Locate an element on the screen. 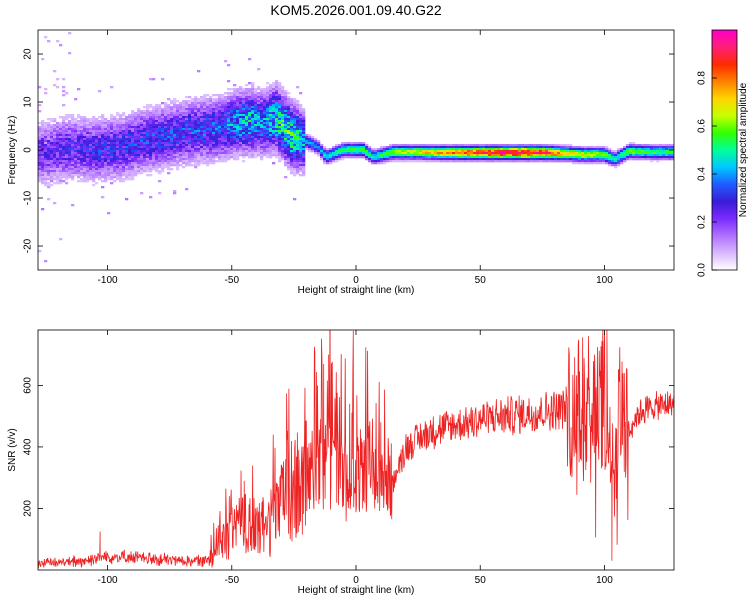 The height and width of the screenshot is (600, 750). colorbar-tick-label: 0.6 is located at coordinates (702, 126).